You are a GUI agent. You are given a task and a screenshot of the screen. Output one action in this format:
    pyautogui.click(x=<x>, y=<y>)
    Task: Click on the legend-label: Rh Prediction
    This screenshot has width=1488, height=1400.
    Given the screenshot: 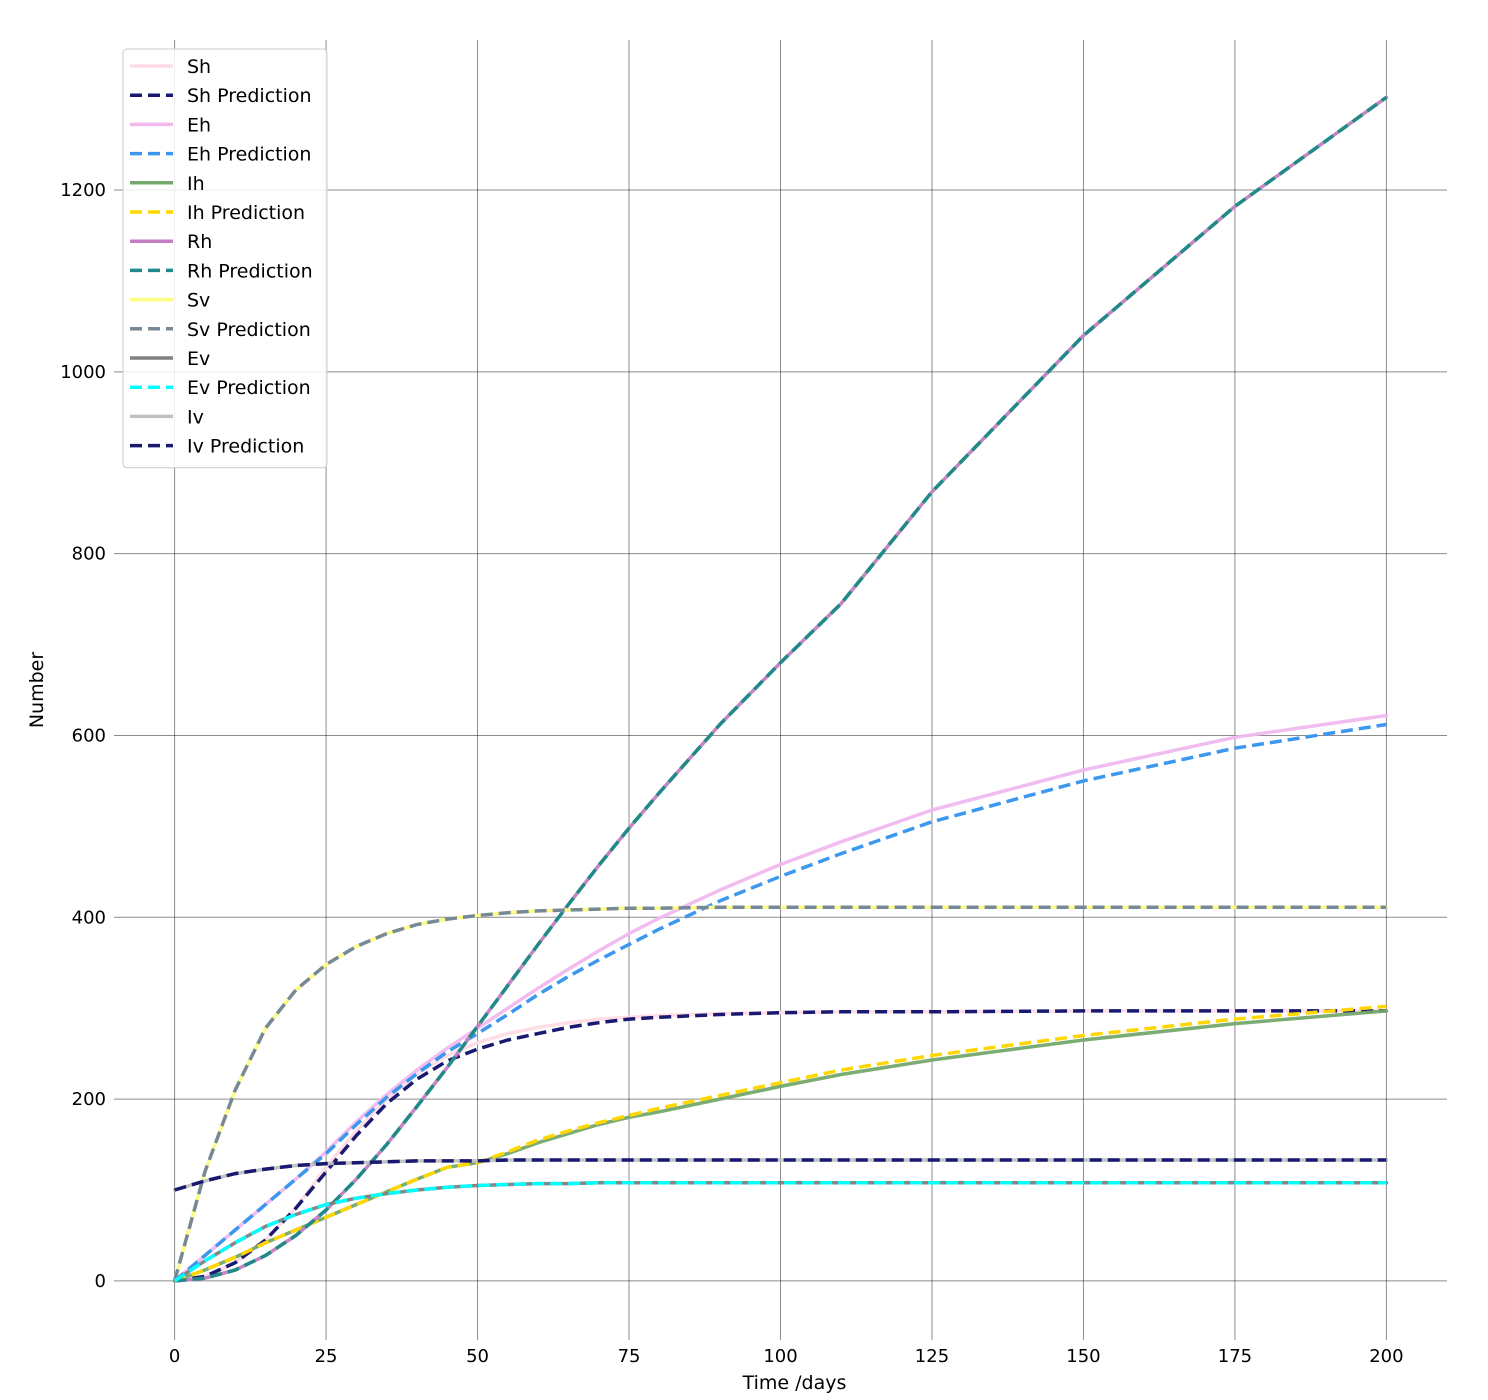 What is the action you would take?
    pyautogui.click(x=250, y=271)
    